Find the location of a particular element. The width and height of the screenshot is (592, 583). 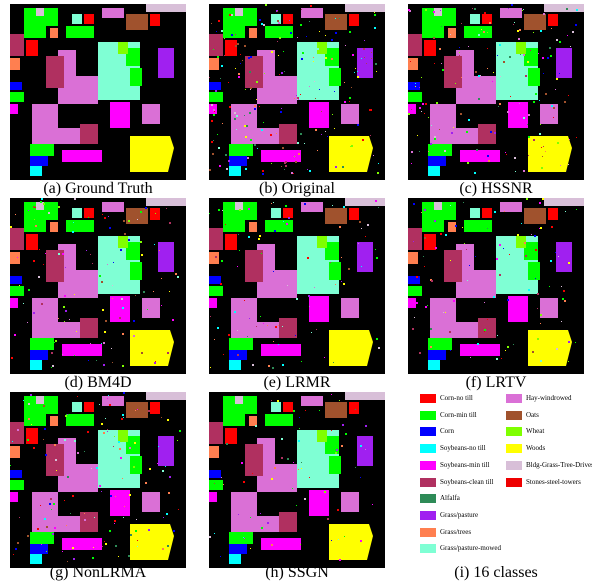

caption-e: (e) LRMR is located at coordinates (297, 382).